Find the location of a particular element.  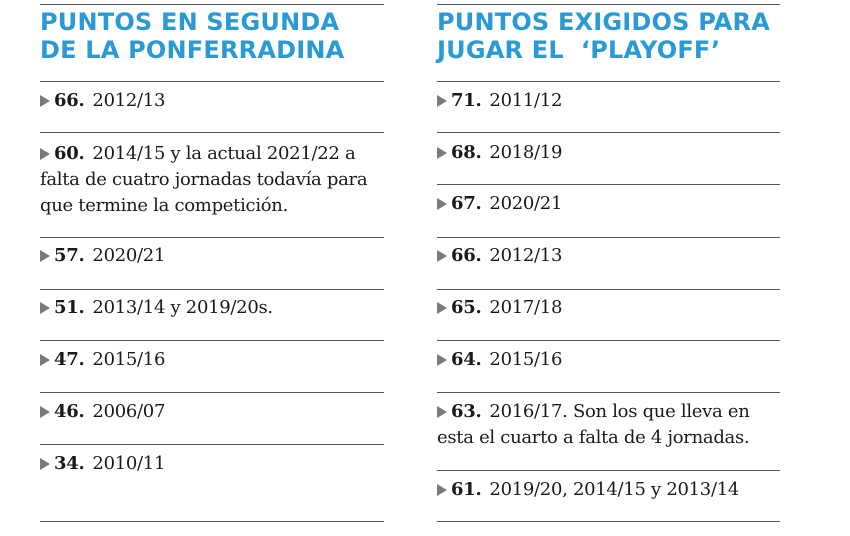

season-text: 2010/11 is located at coordinates (129, 463).